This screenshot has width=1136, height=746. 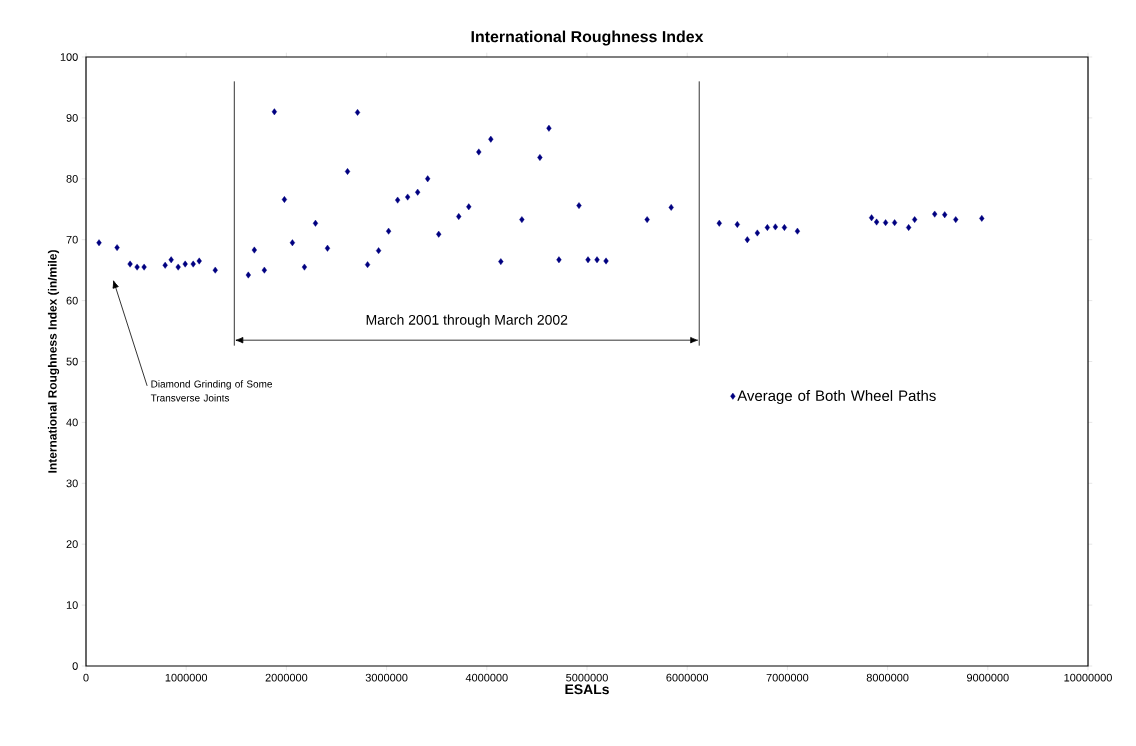 I want to click on x-tick-label: 2000000, so click(x=286, y=677).